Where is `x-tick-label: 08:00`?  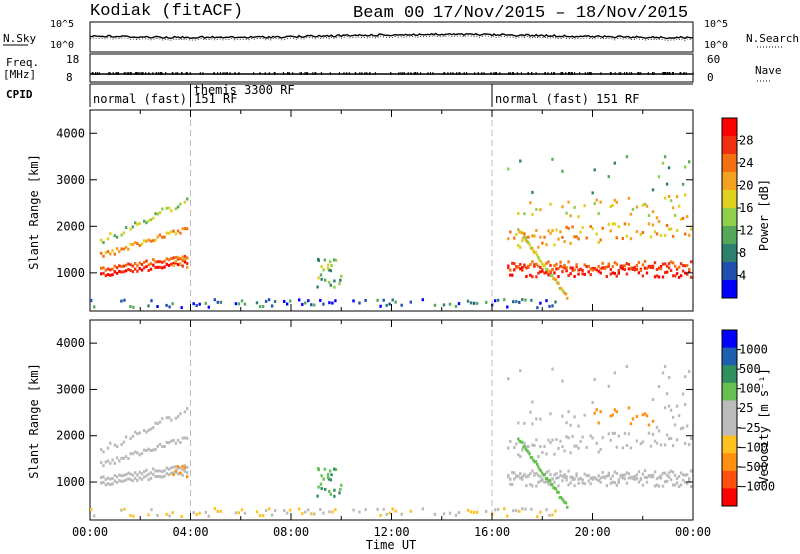
x-tick-label: 08:00 is located at coordinates (291, 532).